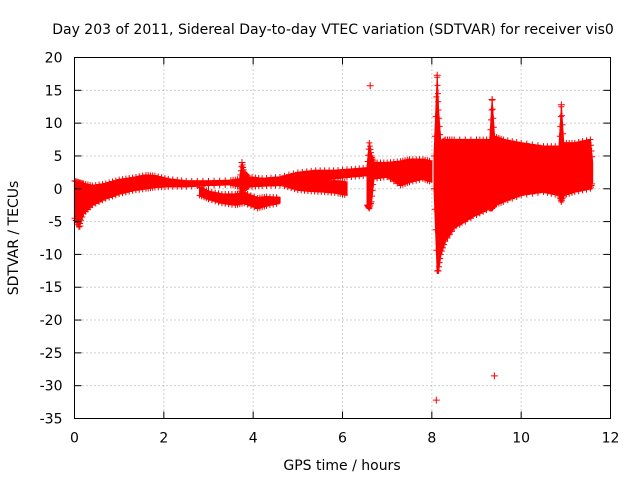 The height and width of the screenshot is (480, 640). What do you see at coordinates (611, 439) in the screenshot?
I see `x-tick-label: 12` at bounding box center [611, 439].